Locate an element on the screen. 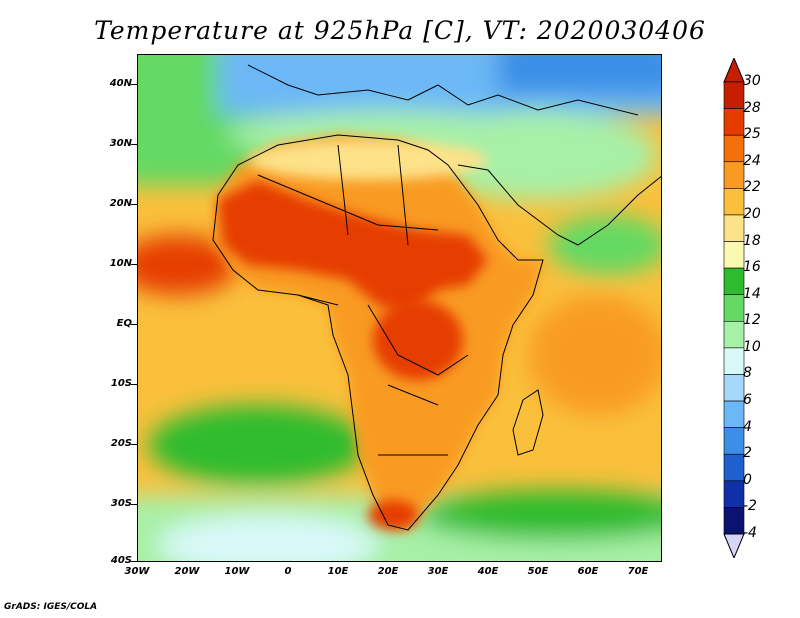 The height and width of the screenshot is (618, 800). lat-label-30n: 30N is located at coordinates (120, 143).